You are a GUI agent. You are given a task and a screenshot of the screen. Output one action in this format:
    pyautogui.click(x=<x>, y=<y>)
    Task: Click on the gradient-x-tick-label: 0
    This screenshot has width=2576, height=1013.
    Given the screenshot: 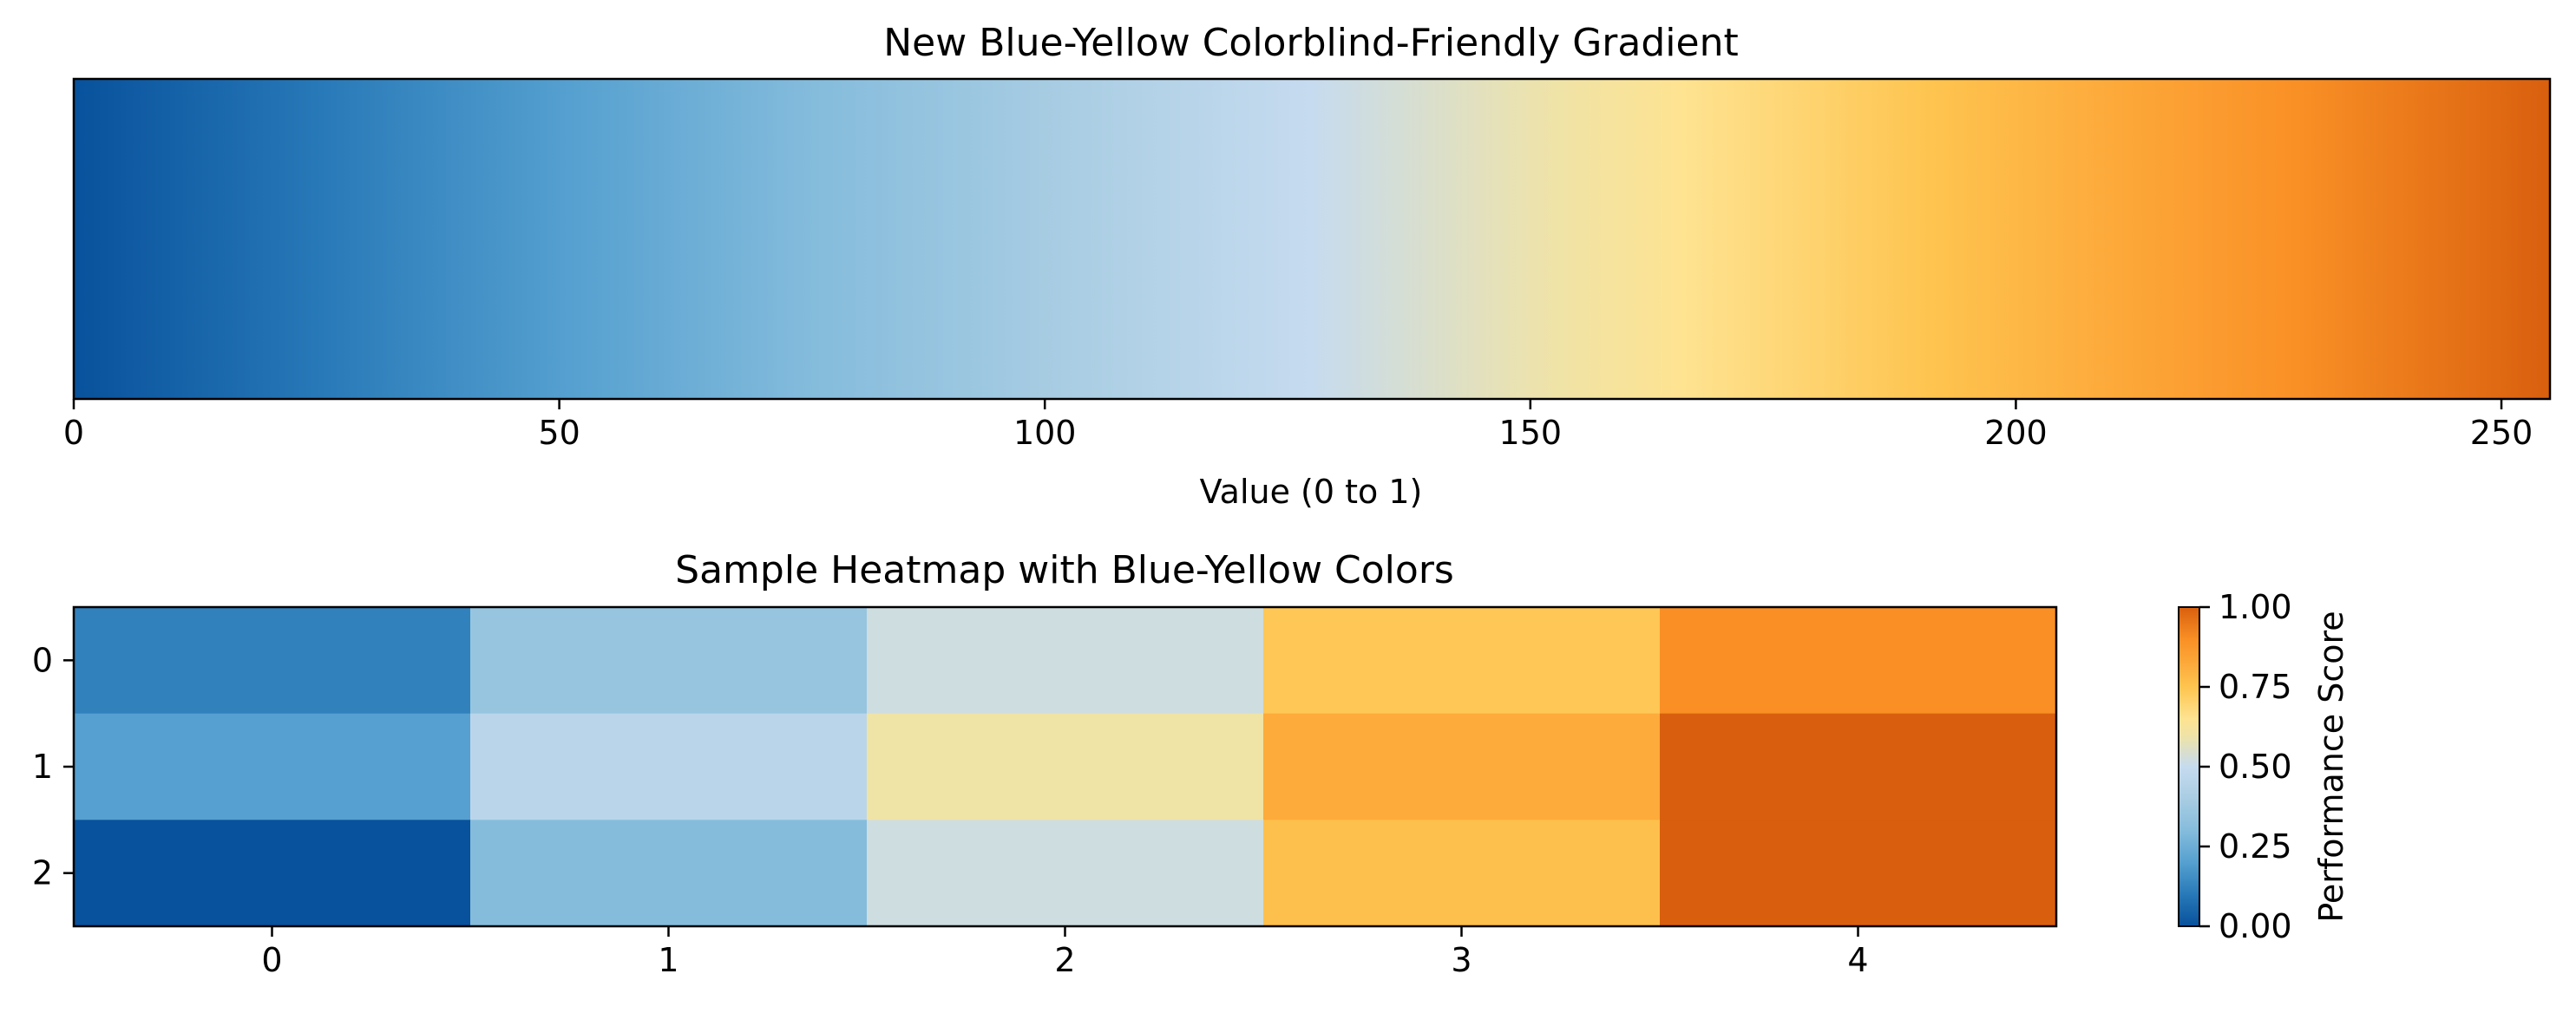 What is the action you would take?
    pyautogui.click(x=73, y=433)
    